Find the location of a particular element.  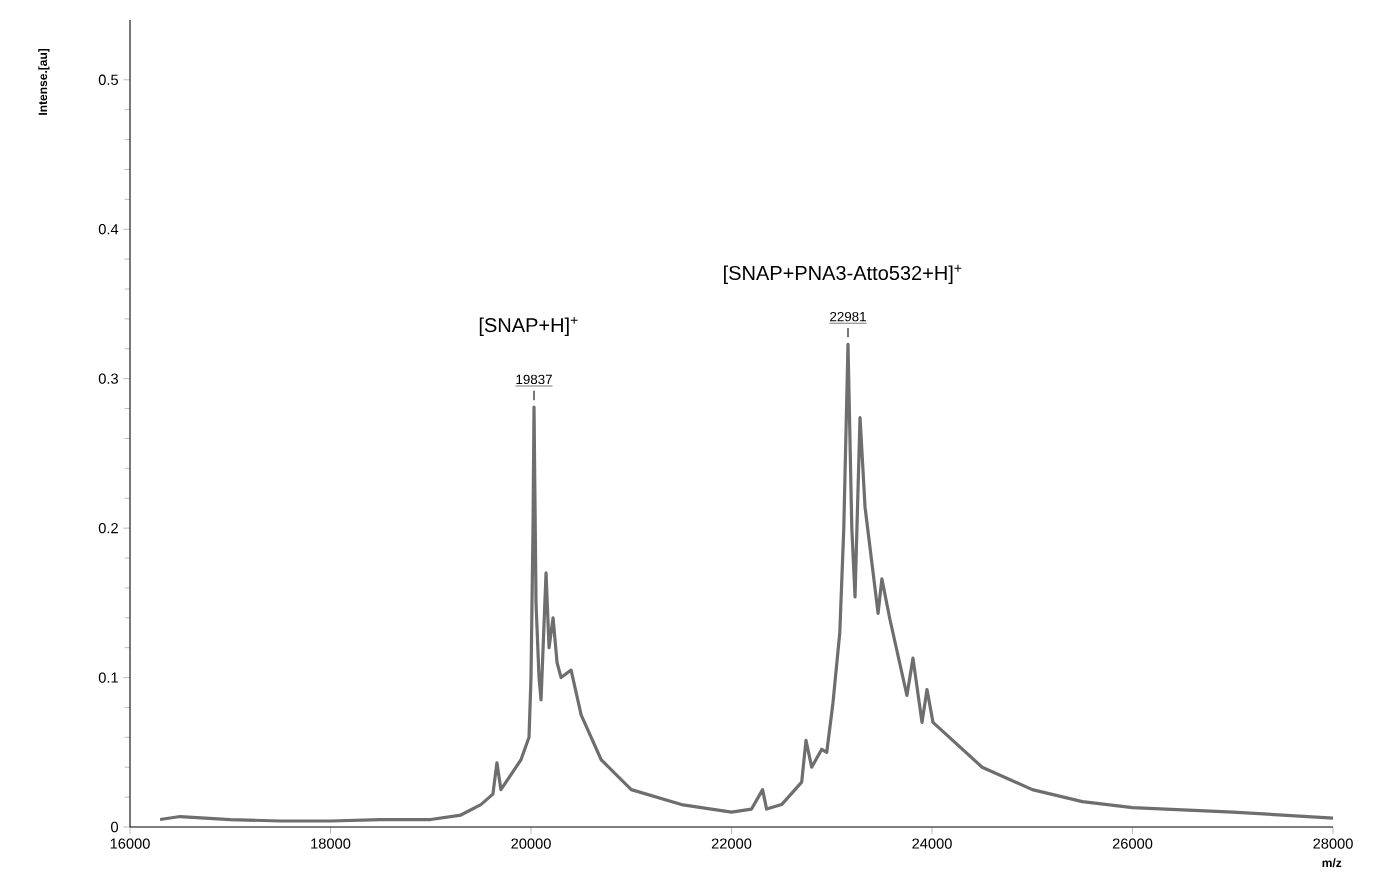

y-axis-title: Intense.[au] is located at coordinates (44, 81).